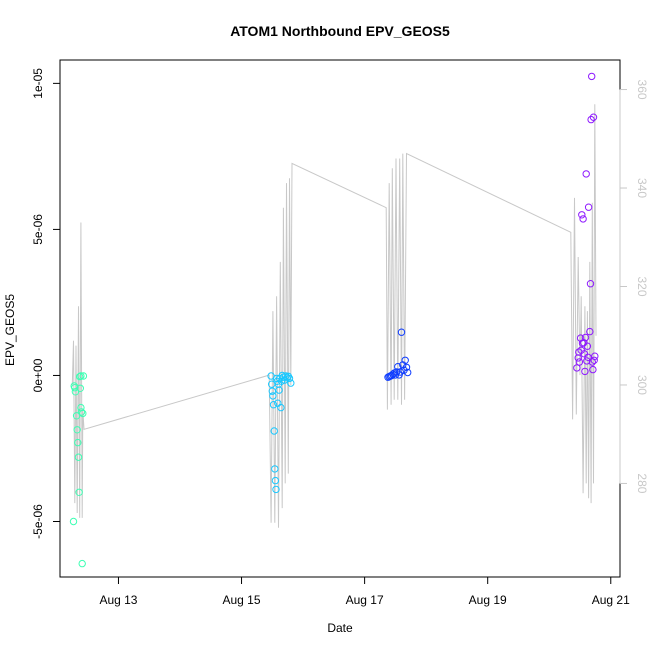  Describe the element at coordinates (242, 600) in the screenshot. I see `x-tick-label-2: Aug 15` at that location.